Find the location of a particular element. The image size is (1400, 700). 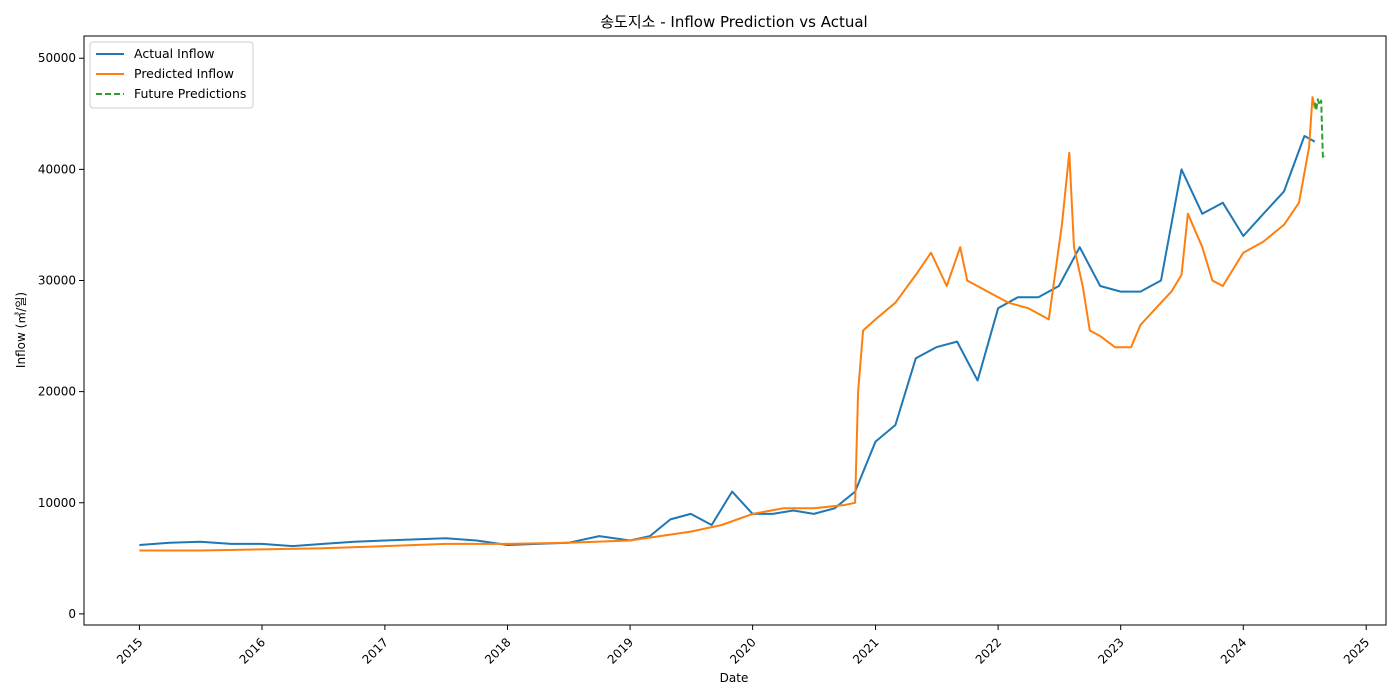

legend-label: Future Predictions is located at coordinates (190, 93).